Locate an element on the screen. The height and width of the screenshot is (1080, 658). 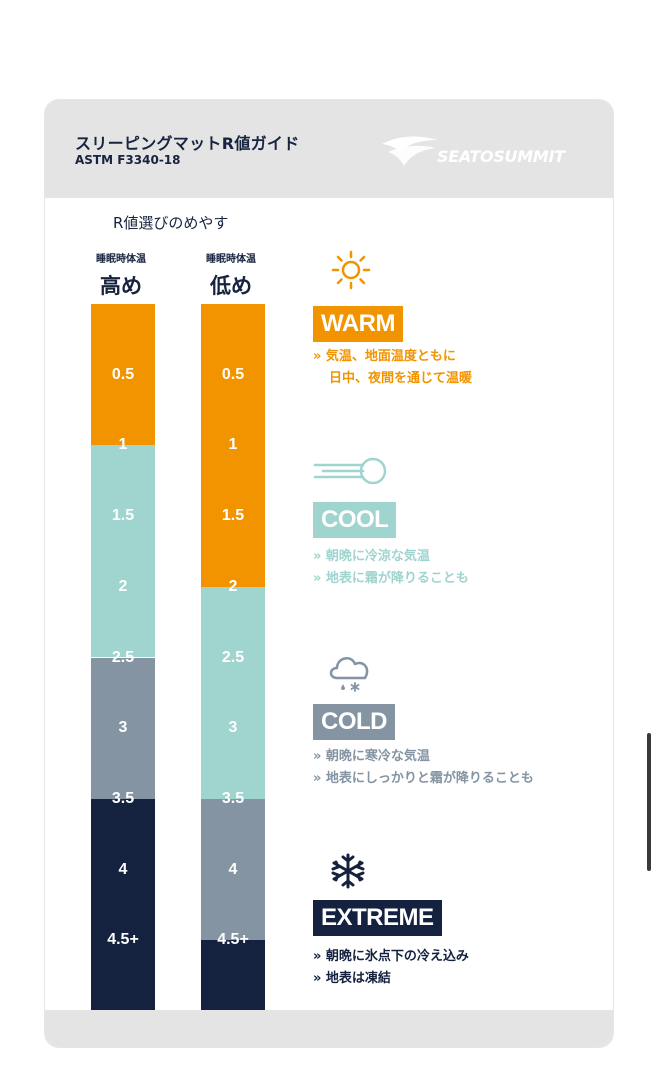
column-low-head: 低め is located at coordinates (231, 286).